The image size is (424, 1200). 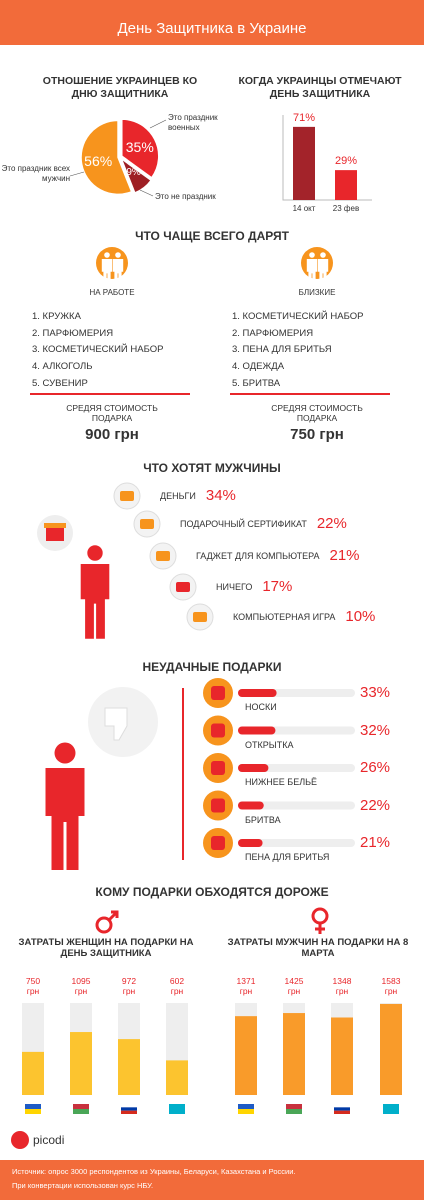 What do you see at coordinates (112, 434) in the screenshot?
I see `cost-value: 900 грн` at bounding box center [112, 434].